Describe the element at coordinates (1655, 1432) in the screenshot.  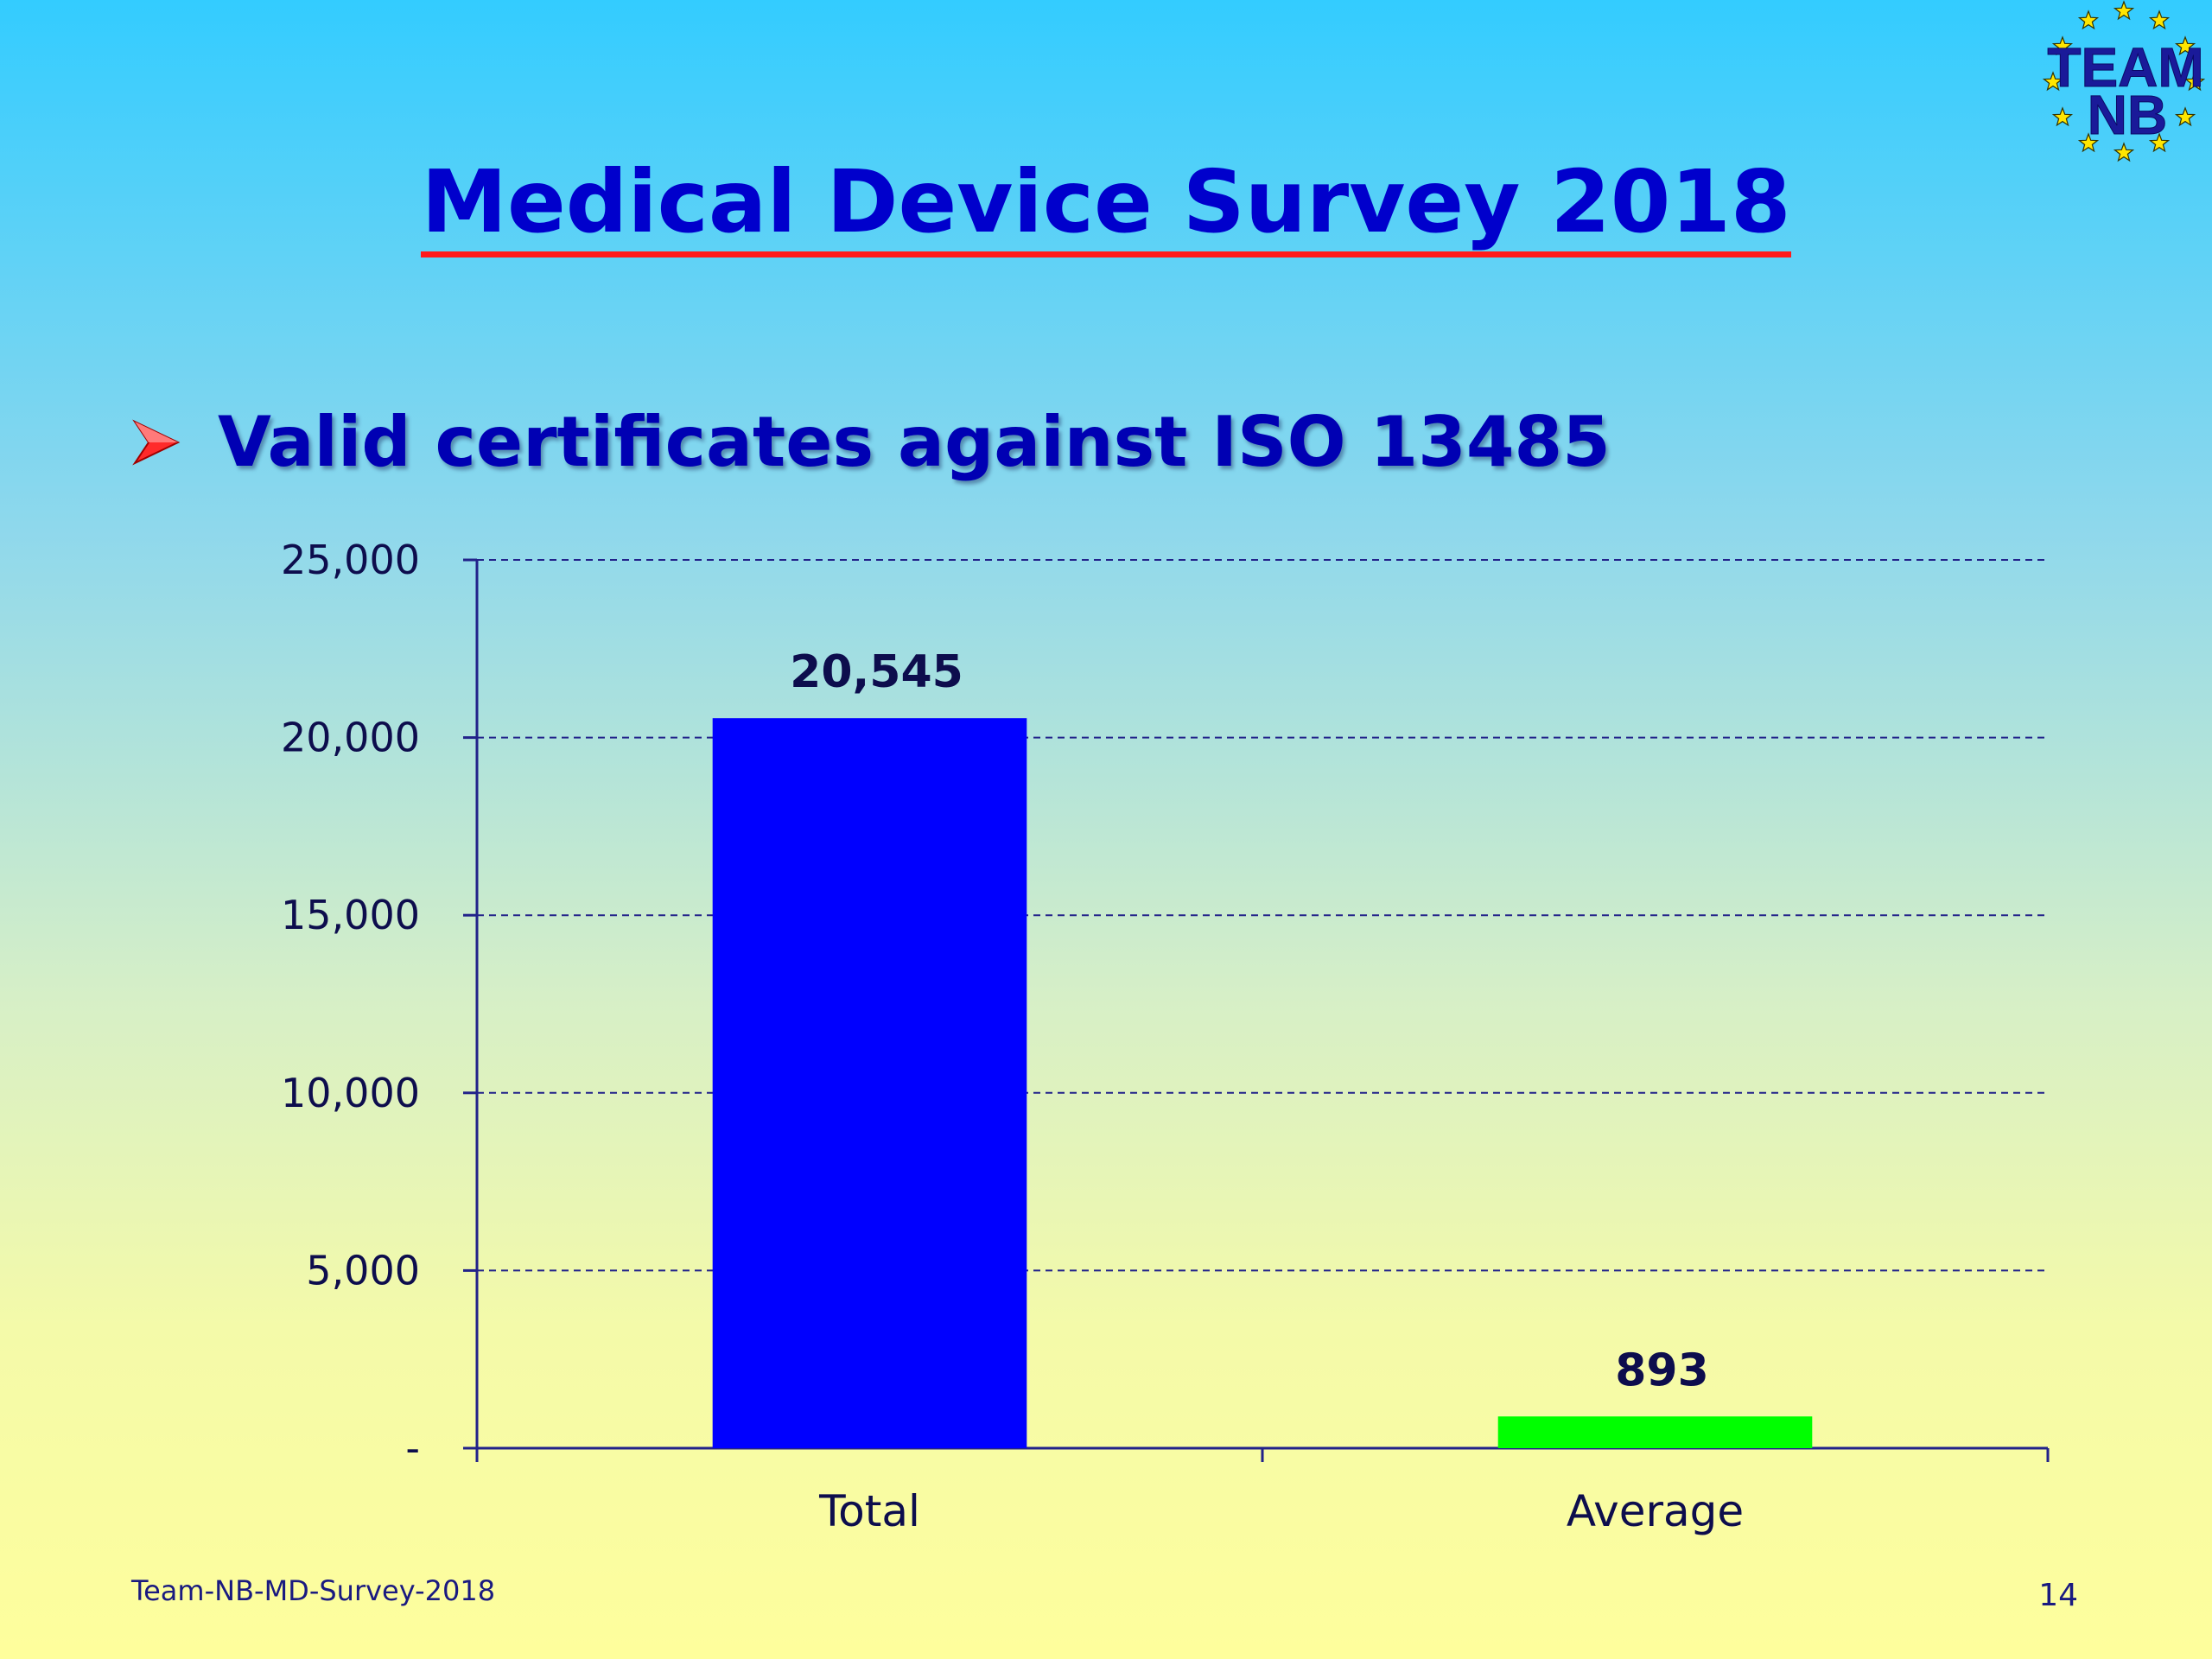
I see `bar-average` at that location.